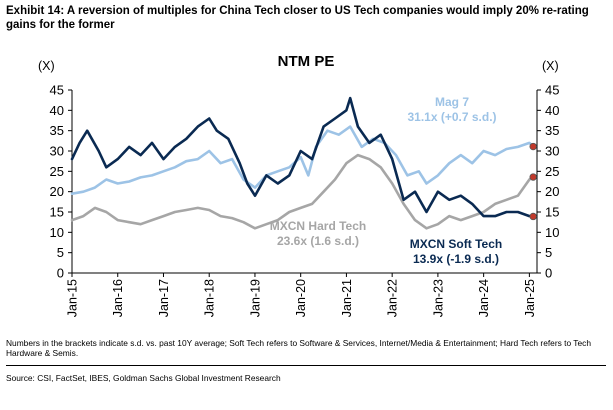 The height and width of the screenshot is (410, 613). I want to click on end-point-mxcn-hard-tech, so click(533, 177).